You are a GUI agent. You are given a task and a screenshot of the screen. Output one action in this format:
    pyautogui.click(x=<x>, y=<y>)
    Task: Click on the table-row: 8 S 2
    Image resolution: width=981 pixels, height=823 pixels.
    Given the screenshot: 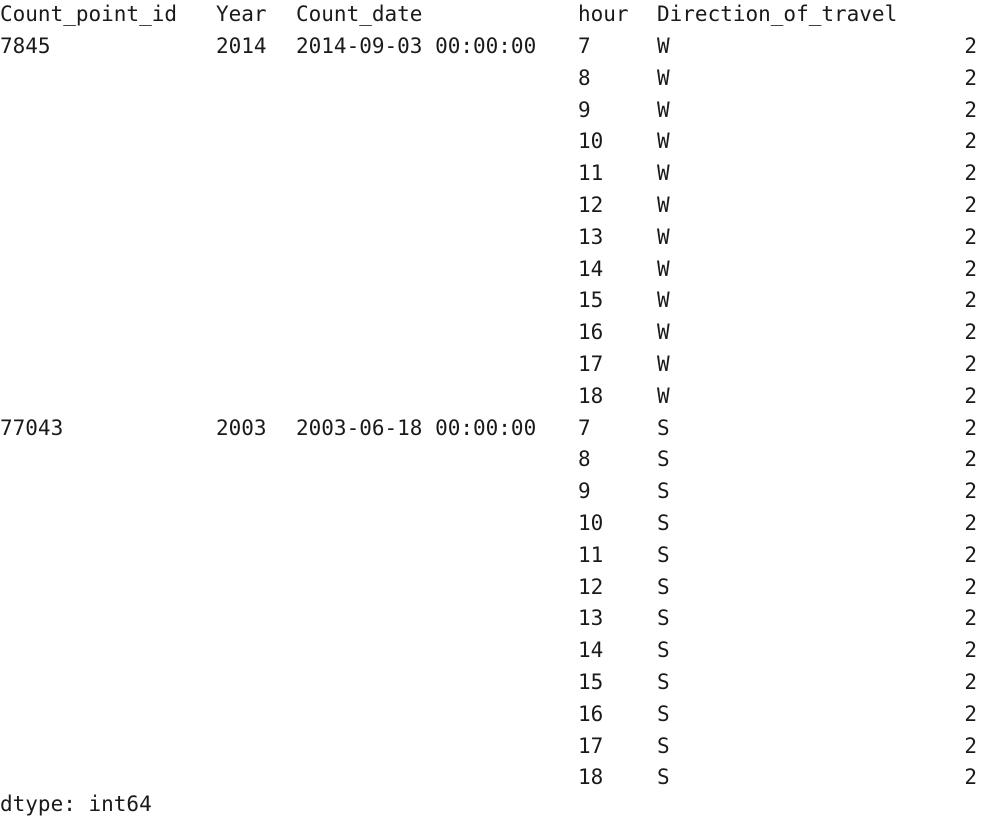 What is the action you would take?
    pyautogui.click(x=490, y=461)
    